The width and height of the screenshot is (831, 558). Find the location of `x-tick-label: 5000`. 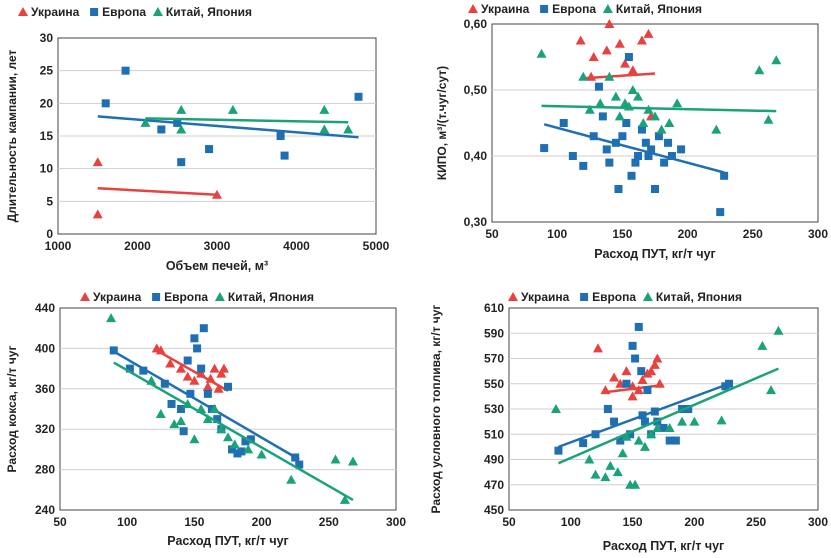

x-tick-label: 5000 is located at coordinates (376, 246).